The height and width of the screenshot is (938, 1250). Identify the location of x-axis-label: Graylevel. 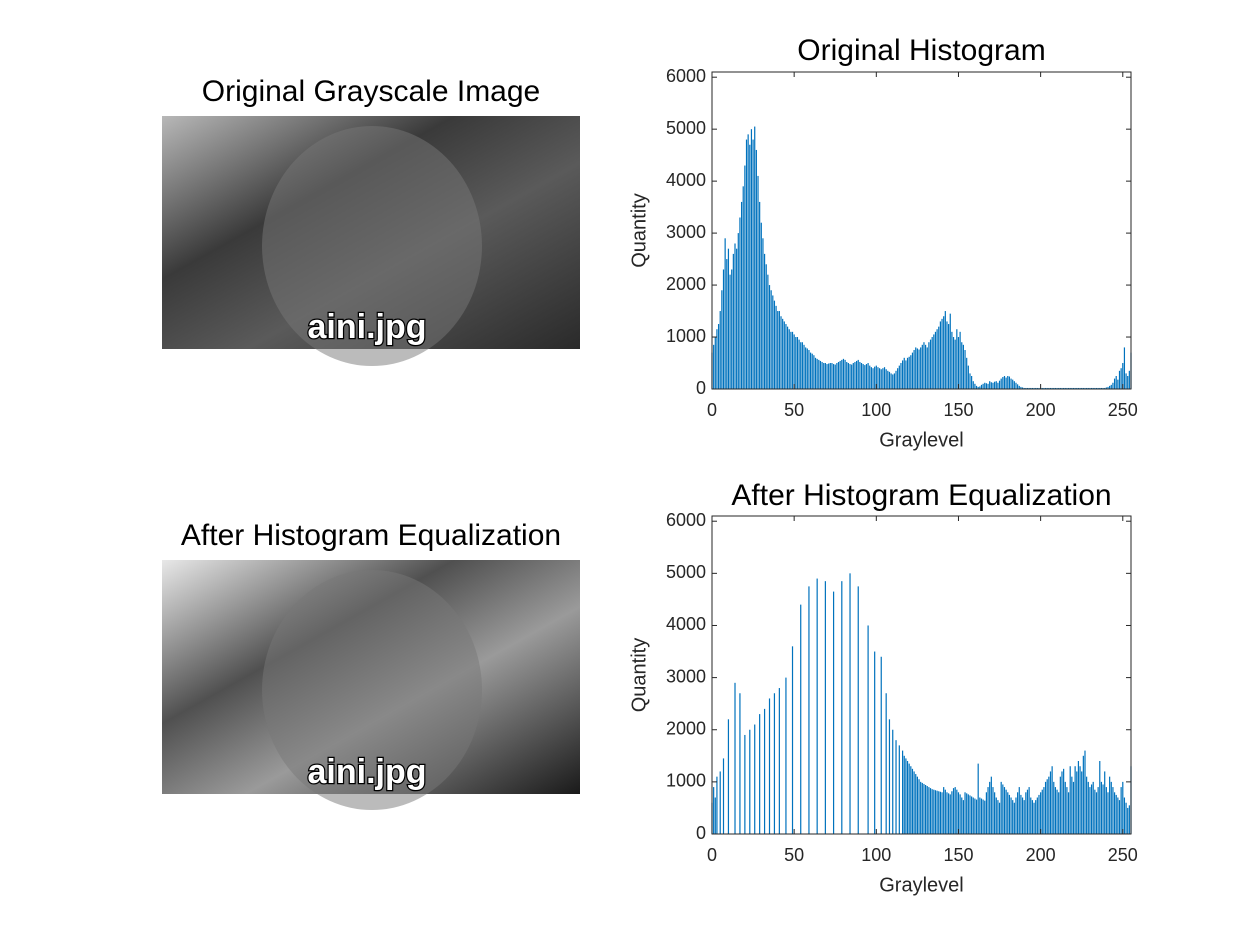
(921, 440).